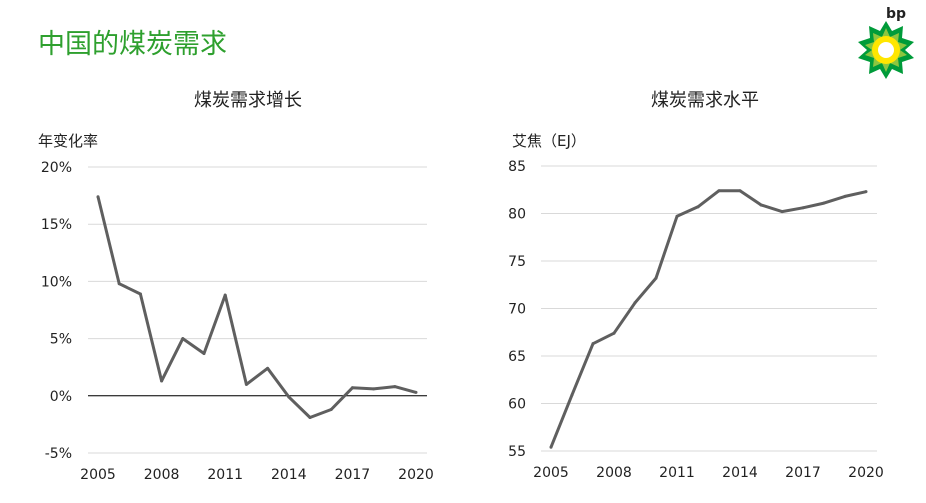  What do you see at coordinates (225, 475) in the screenshot?
I see `left-chart-x-tick-label: 2011` at bounding box center [225, 475].